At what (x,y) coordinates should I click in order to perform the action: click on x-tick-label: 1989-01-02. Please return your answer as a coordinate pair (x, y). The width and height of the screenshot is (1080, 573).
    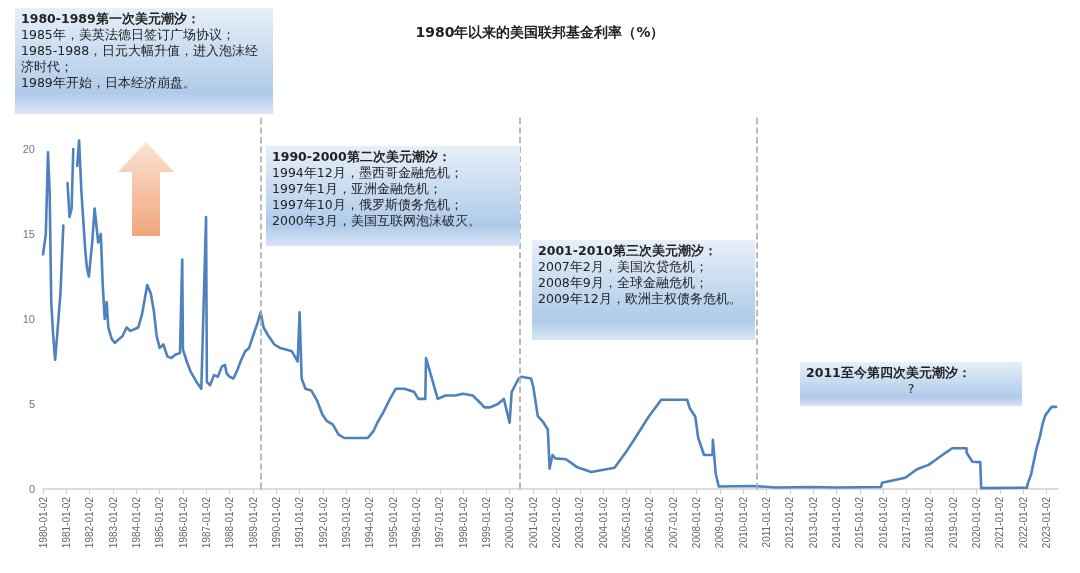
    Looking at the image, I should click on (253, 522).